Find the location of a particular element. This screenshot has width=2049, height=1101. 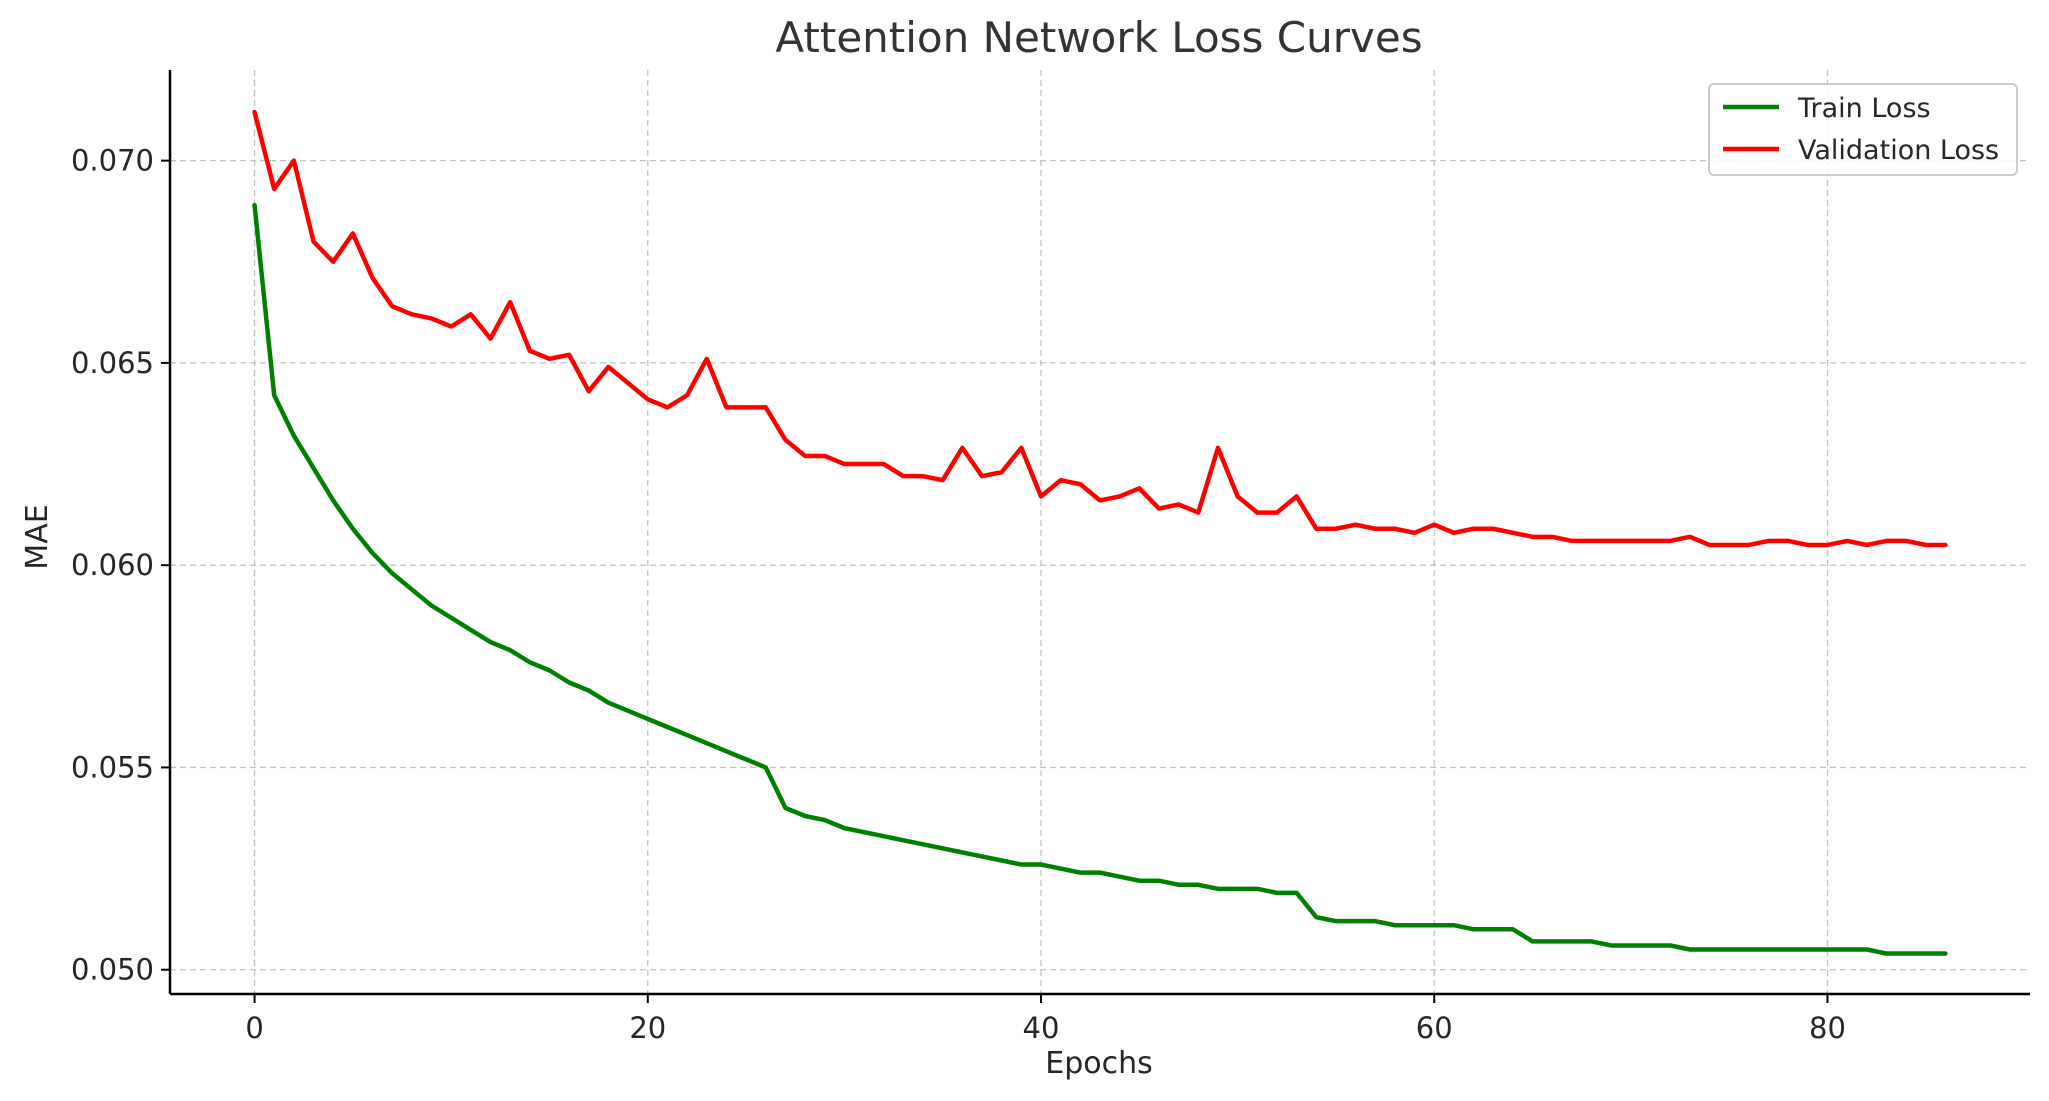

y-tick-label: 0.055 is located at coordinates (112, 767).